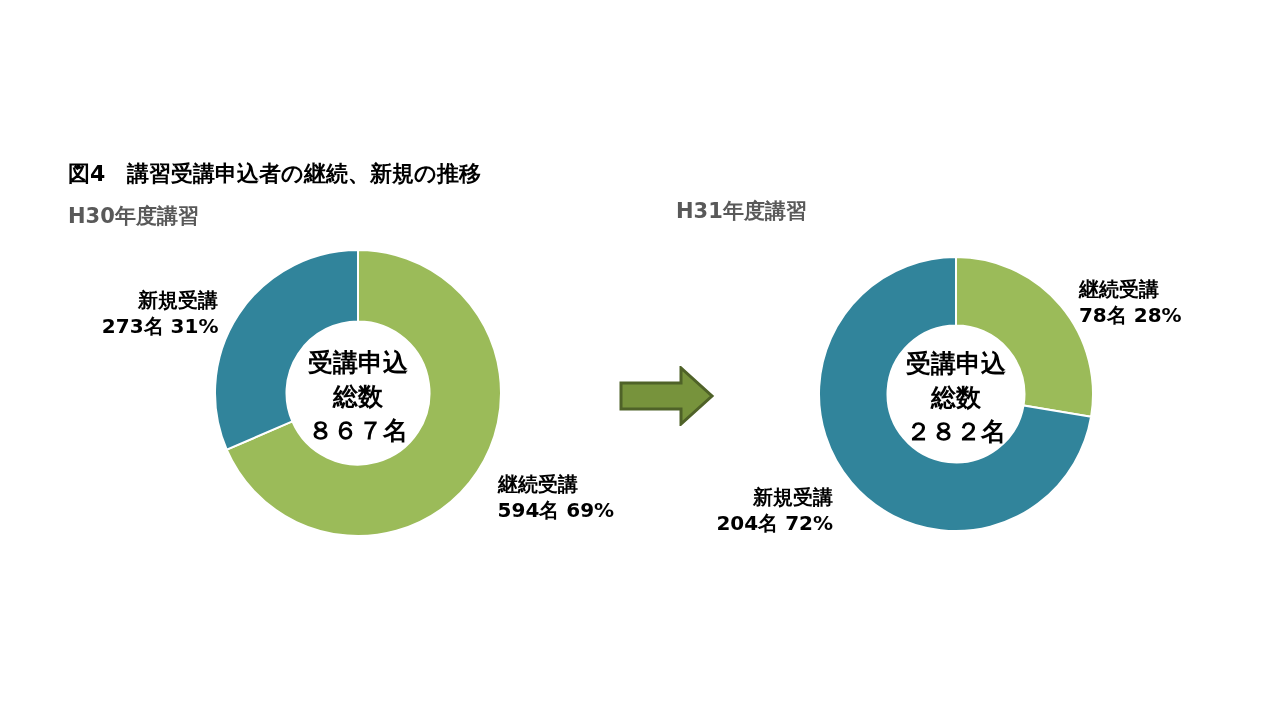 Image resolution: width=1280 pixels, height=720 pixels. Describe the element at coordinates (358, 430) in the screenshot. I see `text: ８６７名` at that location.